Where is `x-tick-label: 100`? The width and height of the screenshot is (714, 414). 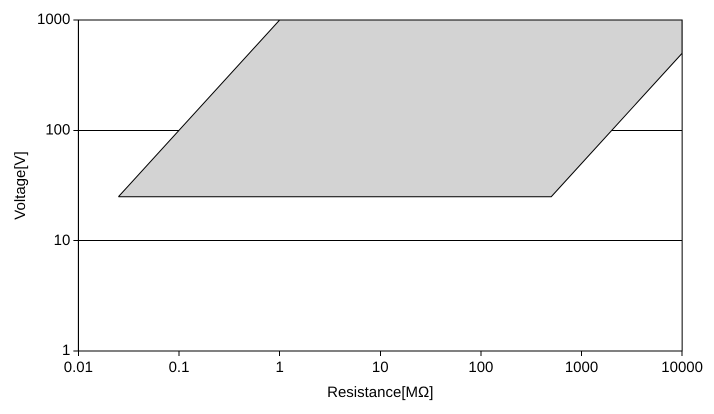 x-tick-label: 100 is located at coordinates (481, 367).